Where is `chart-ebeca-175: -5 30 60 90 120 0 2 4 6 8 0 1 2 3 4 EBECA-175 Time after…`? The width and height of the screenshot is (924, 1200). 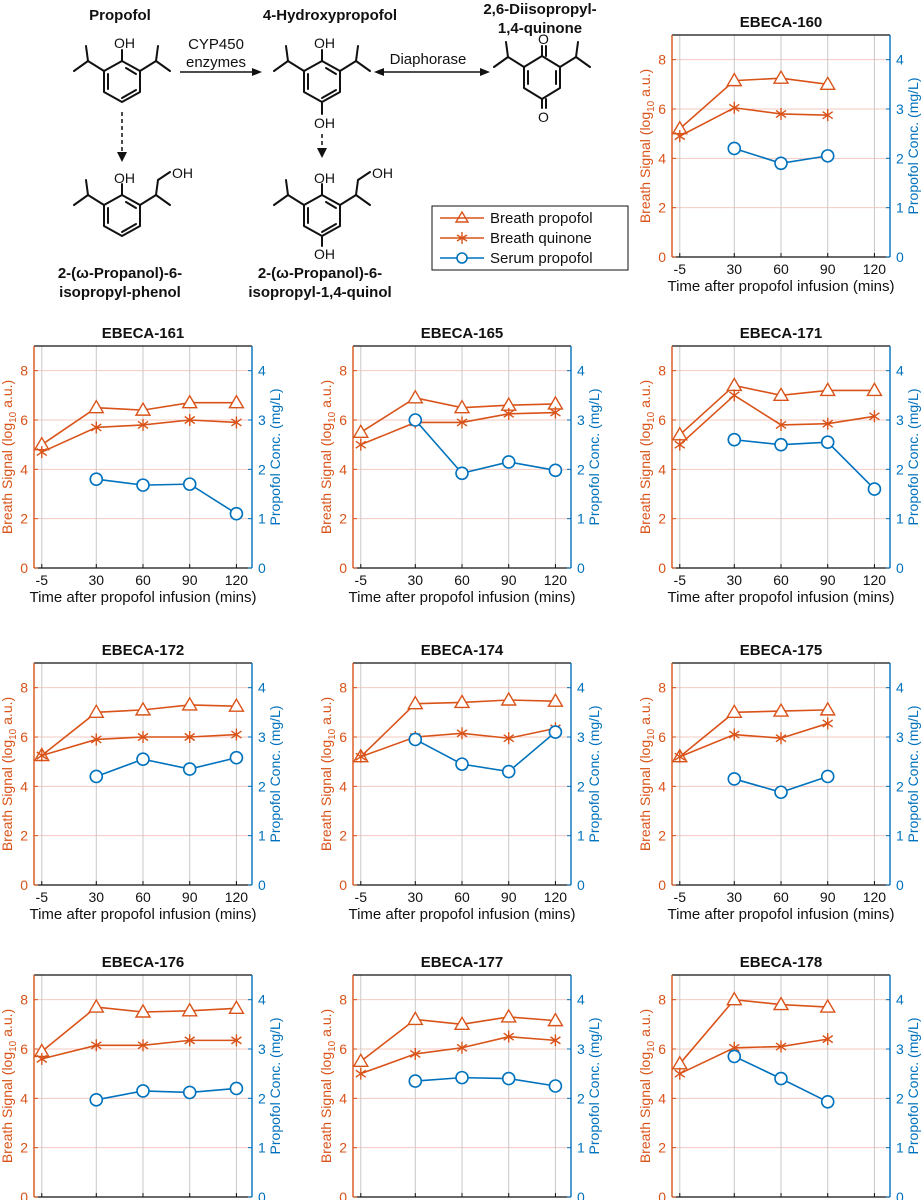 chart-ebeca-175: -5 30 60 90 120 0 2 4 6 8 0 1 2 3 4 EBECA-175 Time after… is located at coordinates (779, 782).